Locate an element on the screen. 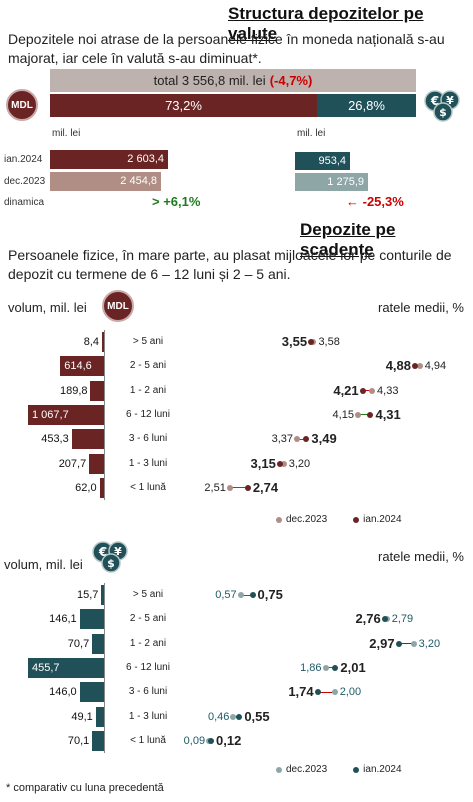 This screenshot has width=473, height=802. total-bar: total 3 556,8 mil. lei (-4,7%) is located at coordinates (233, 80).